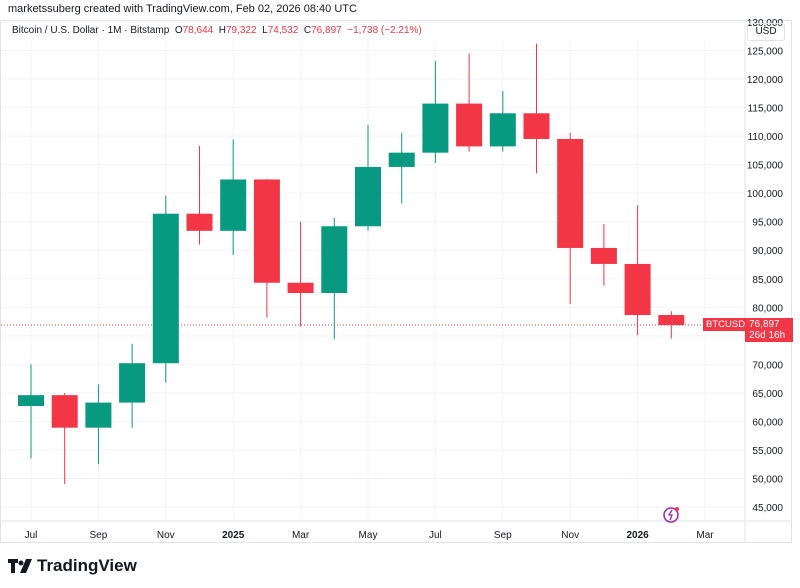 Image resolution: width=800 pixels, height=588 pixels. I want to click on tradingview-logo: TradingView, so click(72, 566).